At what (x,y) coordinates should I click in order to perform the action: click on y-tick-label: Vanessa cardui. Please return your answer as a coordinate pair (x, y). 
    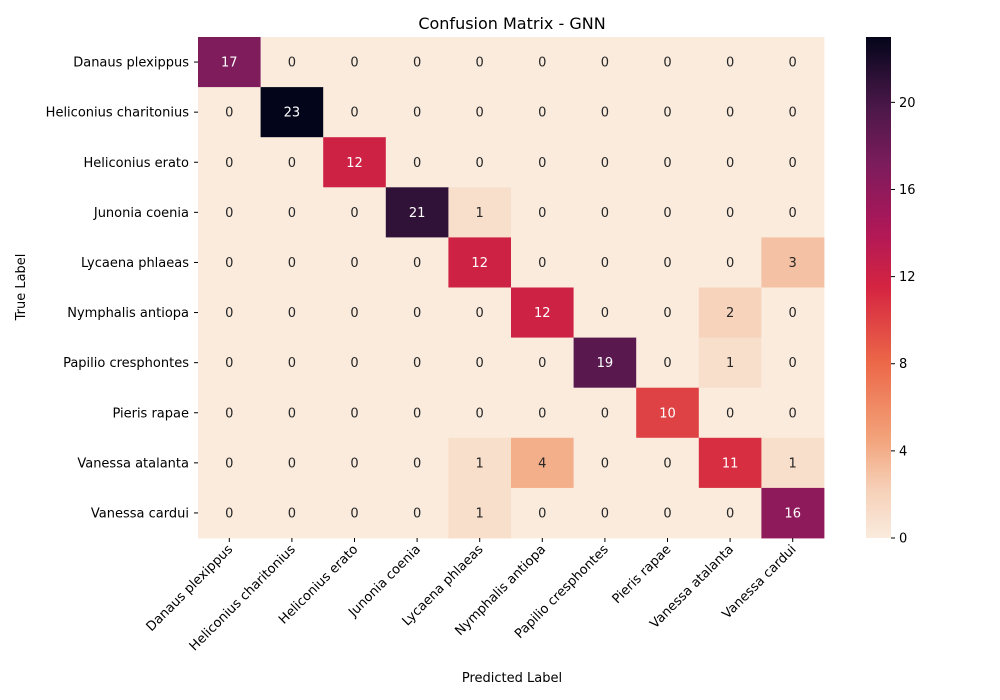
    Looking at the image, I should click on (140, 513).